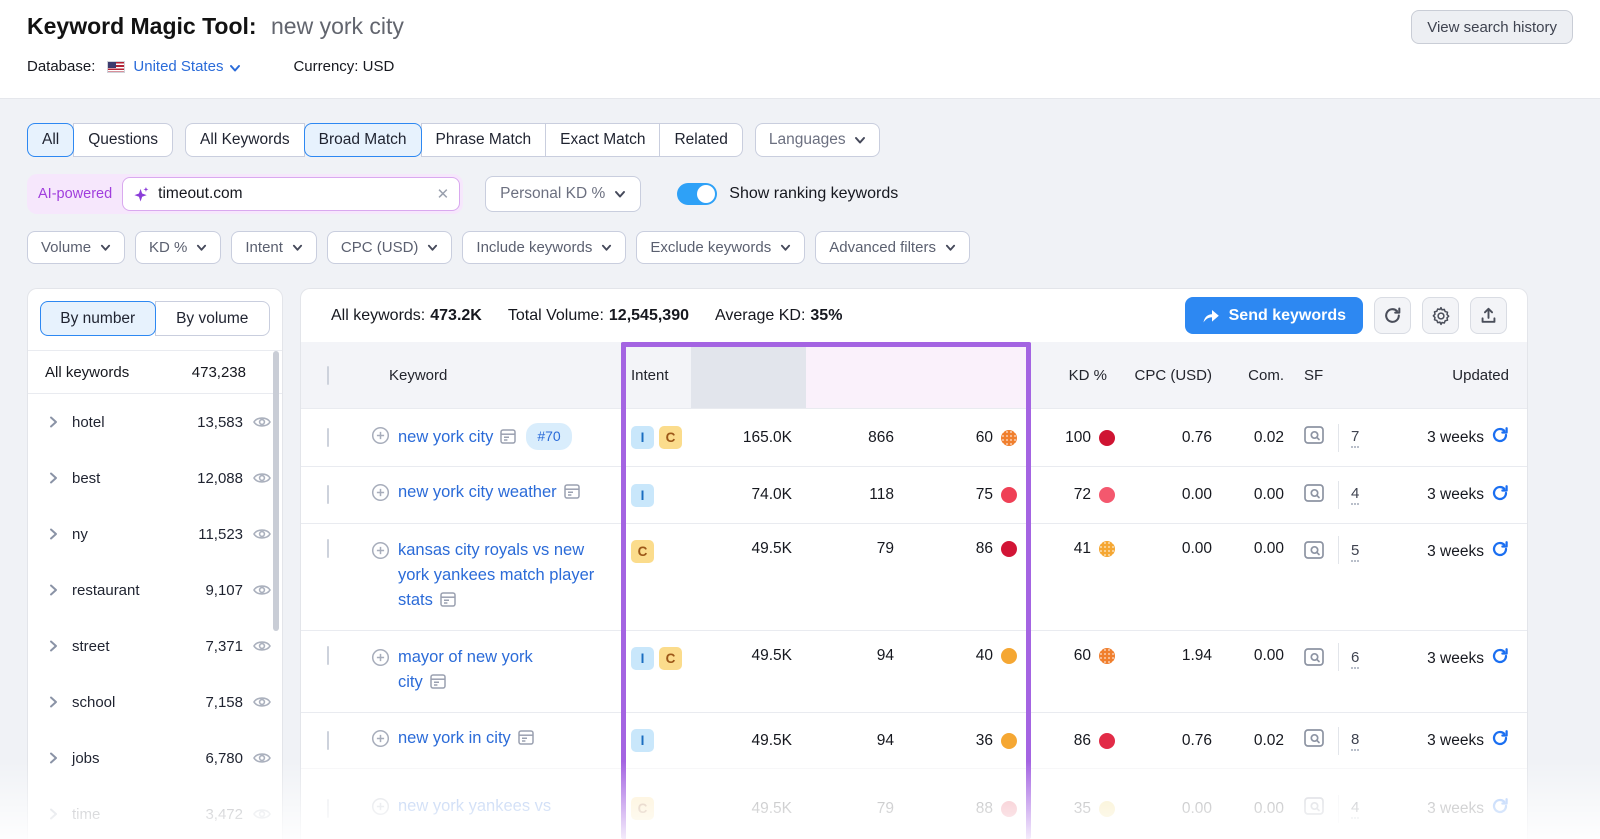  Describe the element at coordinates (477, 492) in the screenshot. I see `keyword-link: new york city weather` at that location.